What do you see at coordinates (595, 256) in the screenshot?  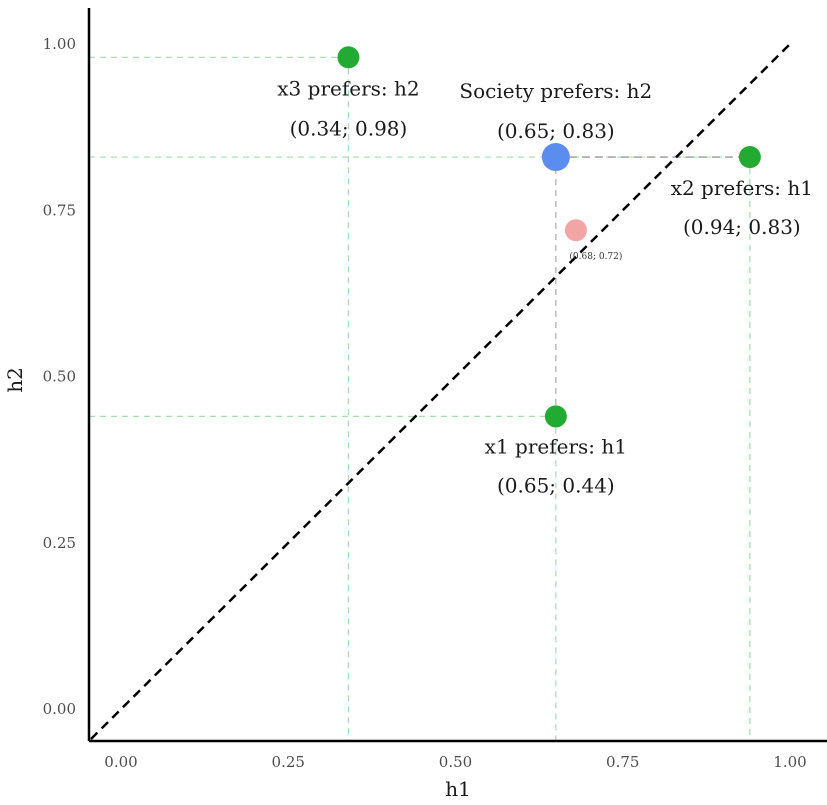 I see `point-coord-label: (0.68; 0.72)` at bounding box center [595, 256].